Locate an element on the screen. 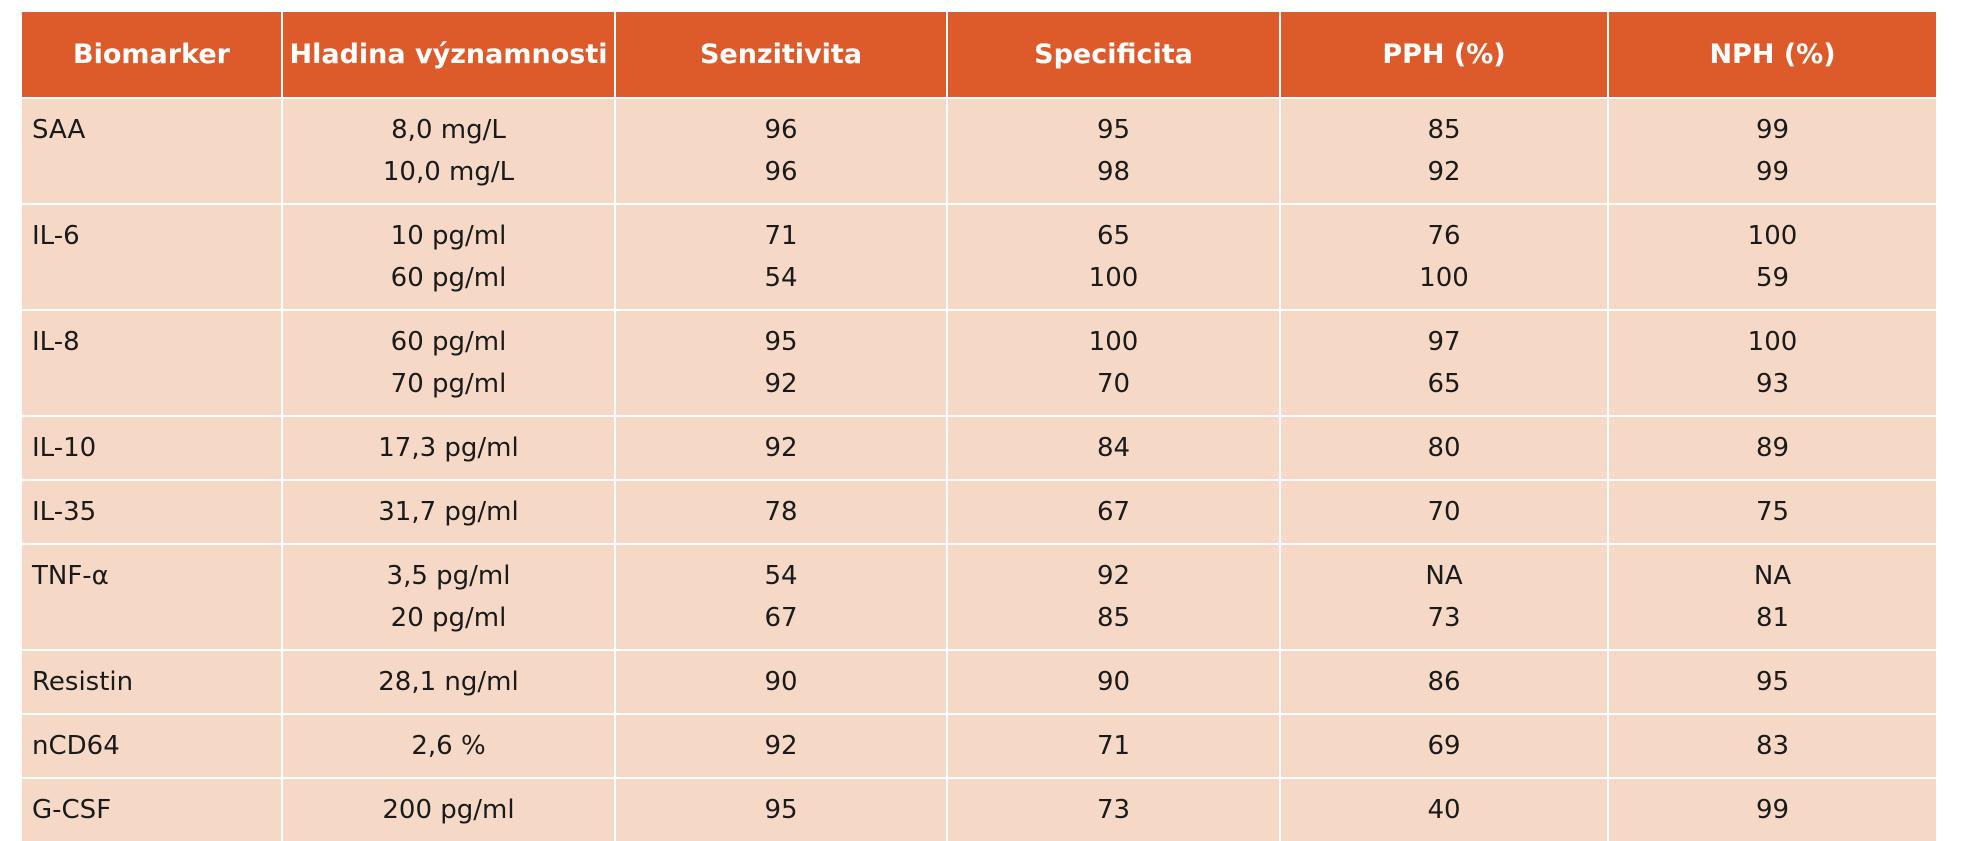 The height and width of the screenshot is (841, 1986). pph-value: 85 is located at coordinates (1444, 130).